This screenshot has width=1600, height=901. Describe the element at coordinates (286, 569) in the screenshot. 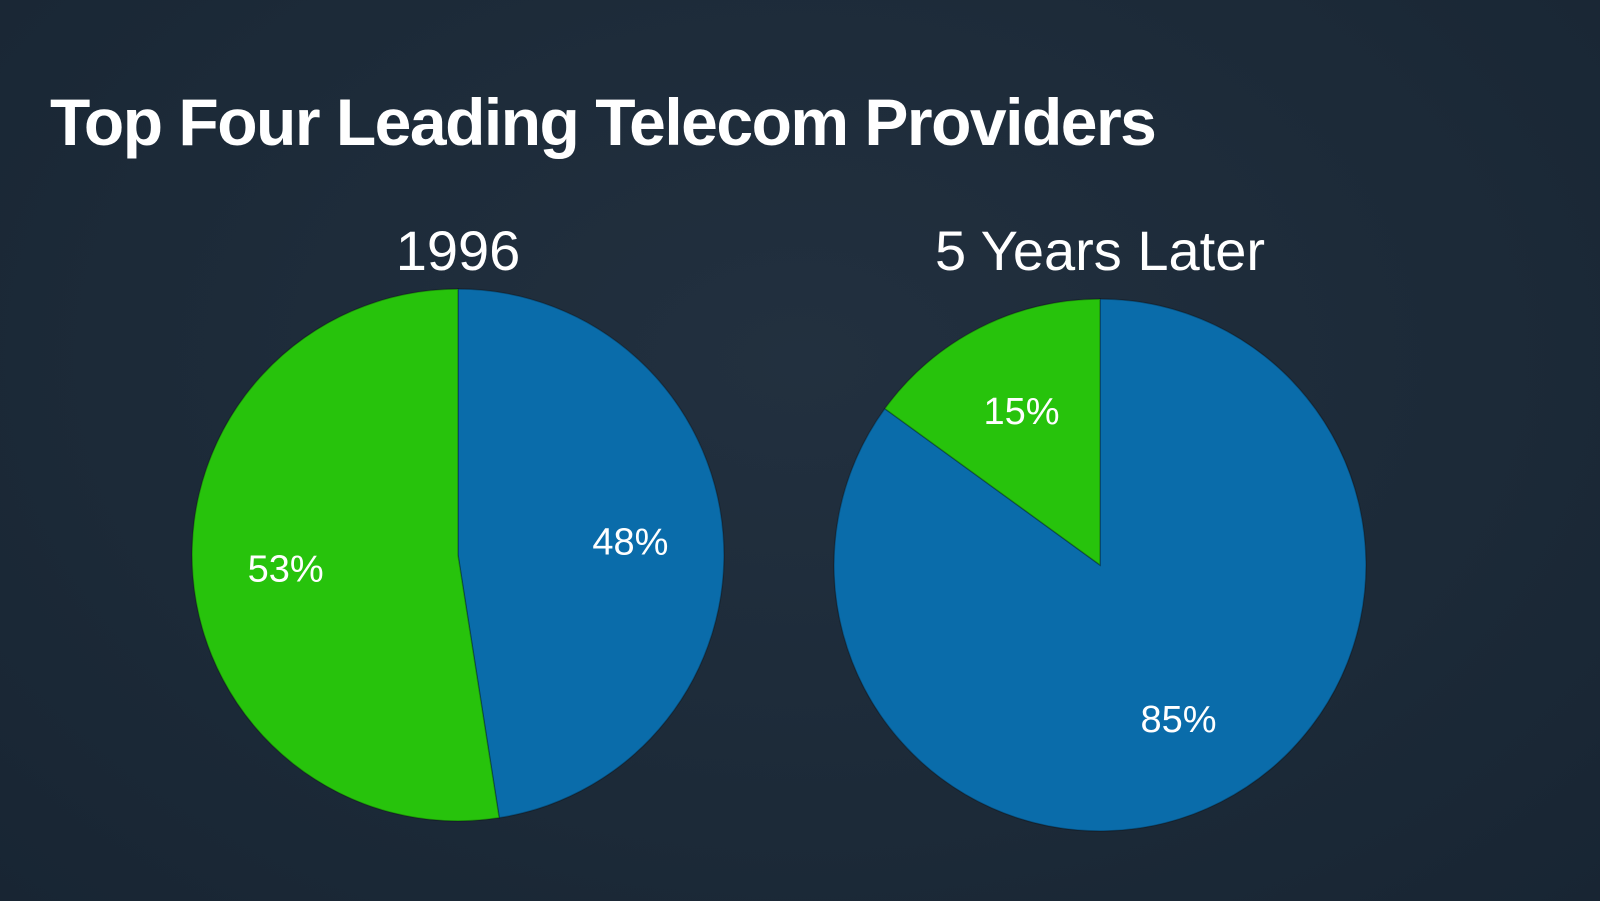

I see `slice-label-1996-1: 53%` at that location.